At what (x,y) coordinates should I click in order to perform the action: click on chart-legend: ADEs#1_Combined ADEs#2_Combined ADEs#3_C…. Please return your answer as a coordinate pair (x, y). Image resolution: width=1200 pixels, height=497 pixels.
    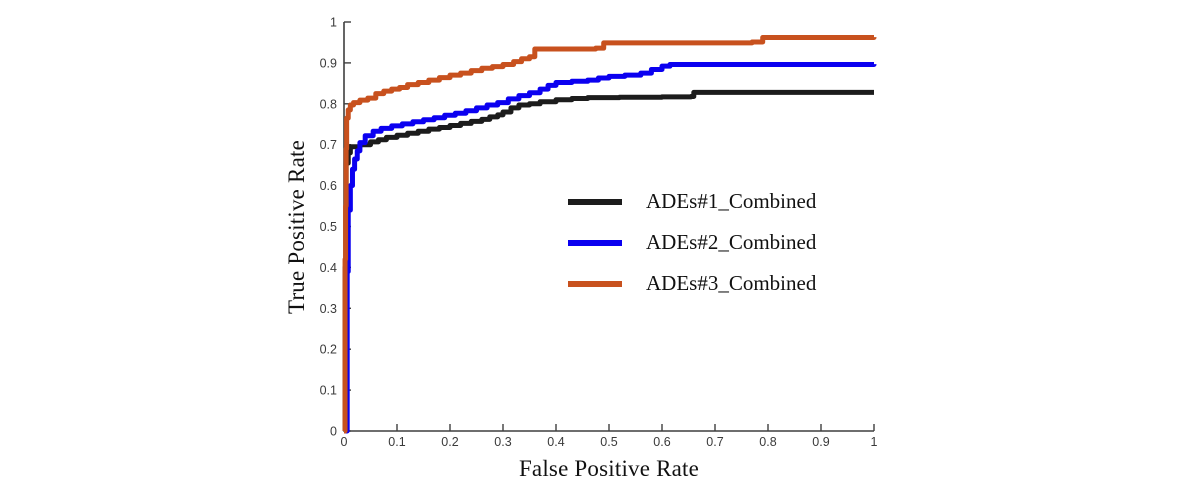
    Looking at the image, I should click on (692, 242).